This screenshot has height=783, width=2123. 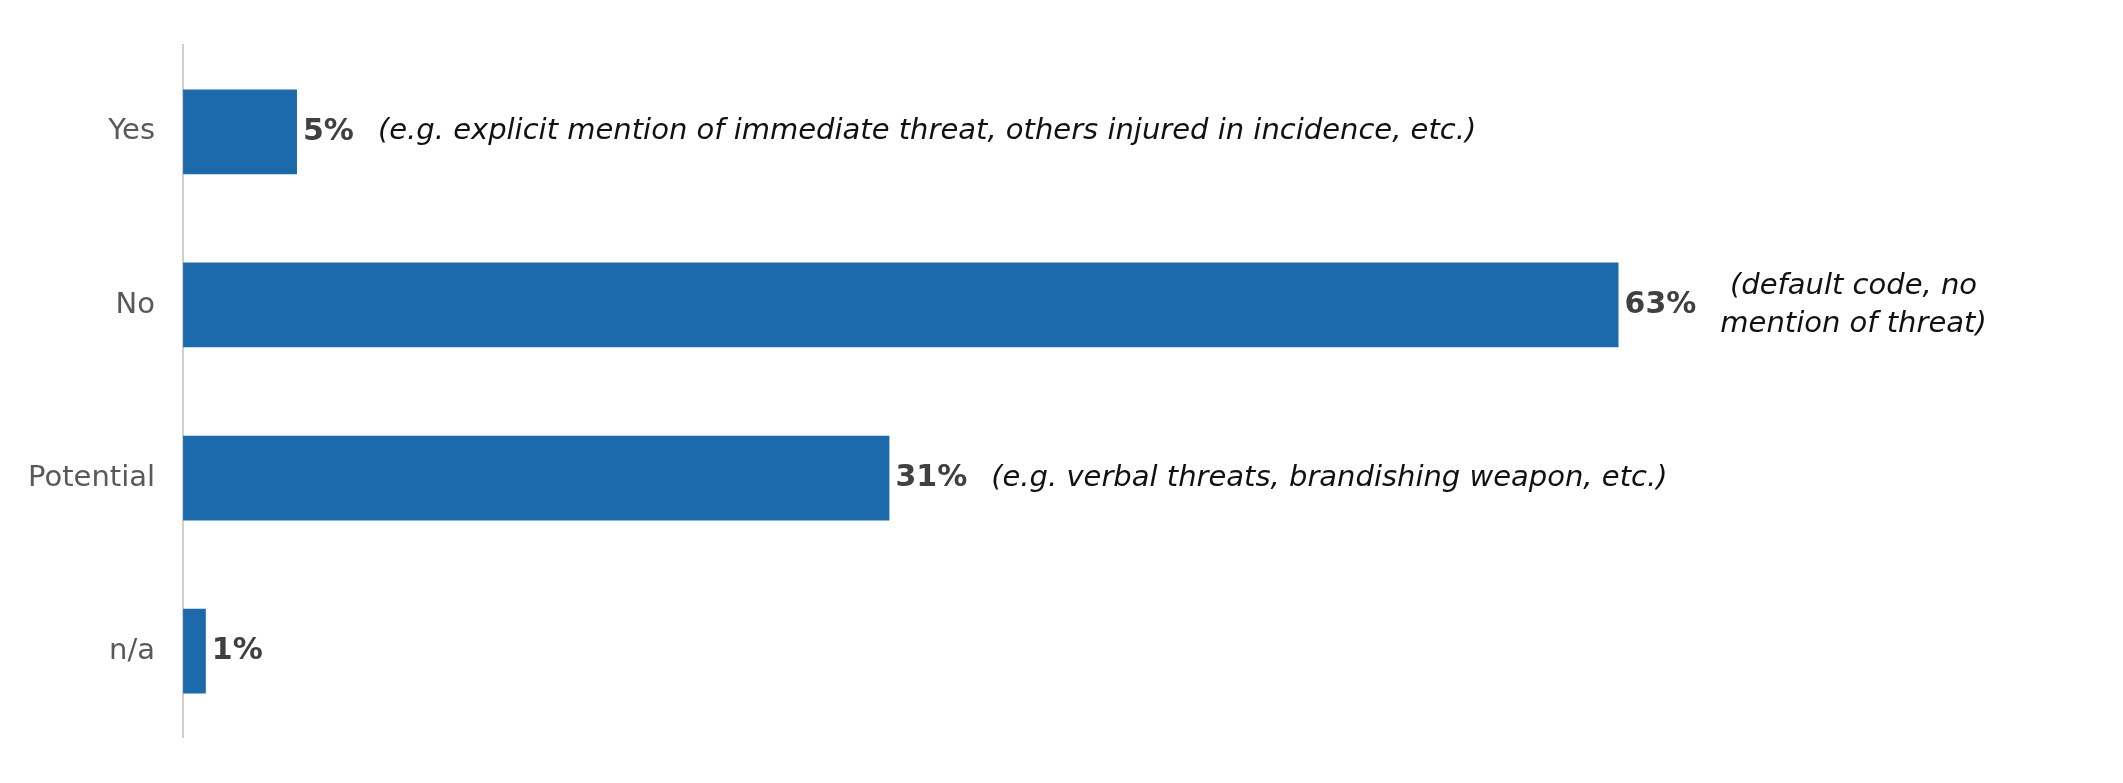 What do you see at coordinates (132, 648) in the screenshot?
I see `y-tick-label: n/a` at bounding box center [132, 648].